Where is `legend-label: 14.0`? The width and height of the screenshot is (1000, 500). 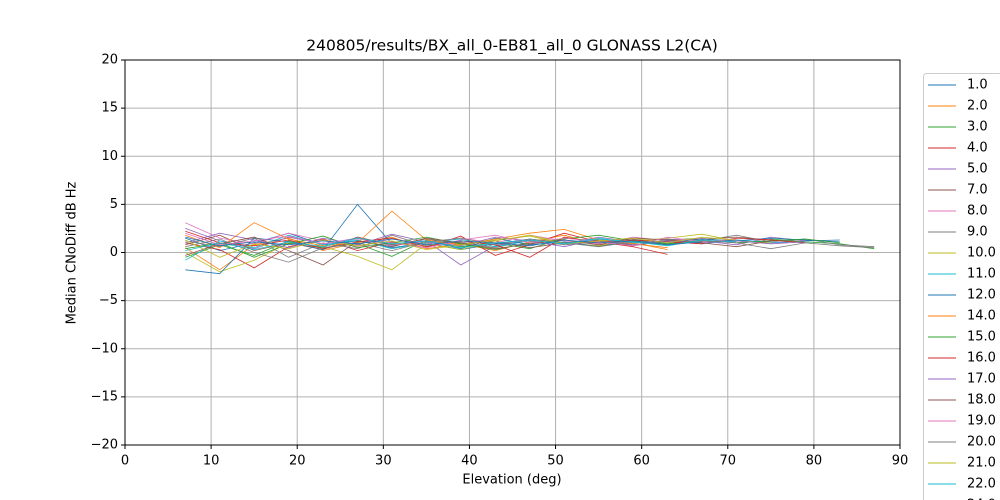 legend-label: 14.0 is located at coordinates (981, 316).